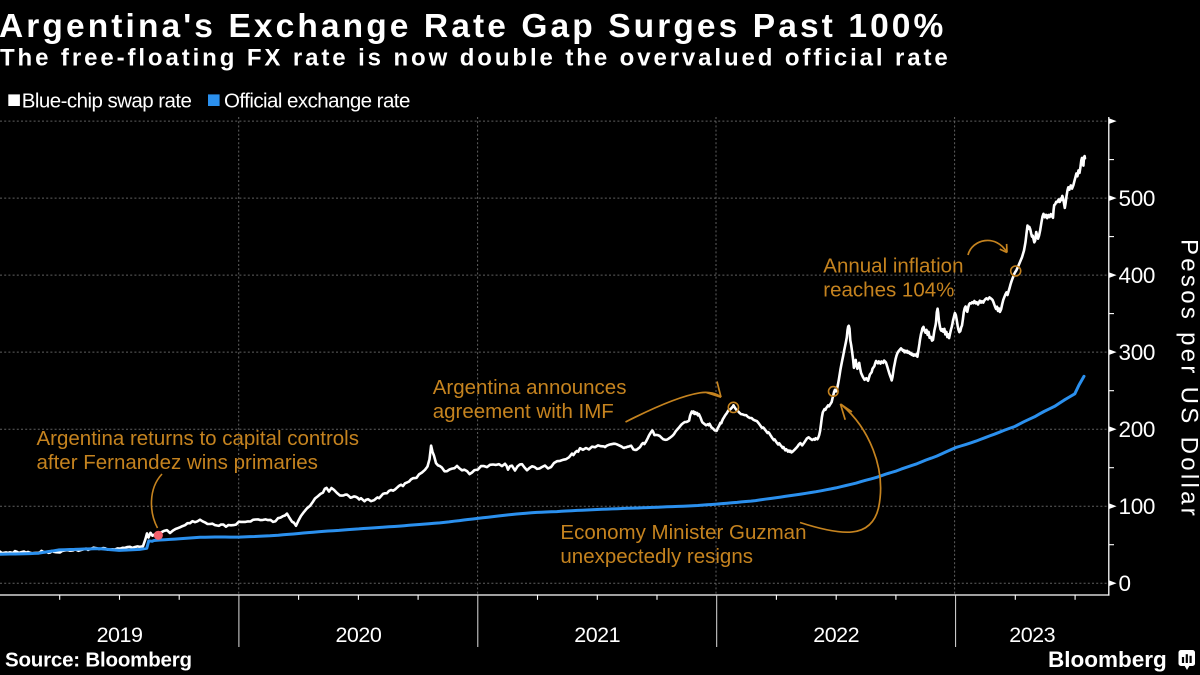  What do you see at coordinates (177, 462) in the screenshot?
I see `svg-text: after Fernandez wins primaries` at bounding box center [177, 462].